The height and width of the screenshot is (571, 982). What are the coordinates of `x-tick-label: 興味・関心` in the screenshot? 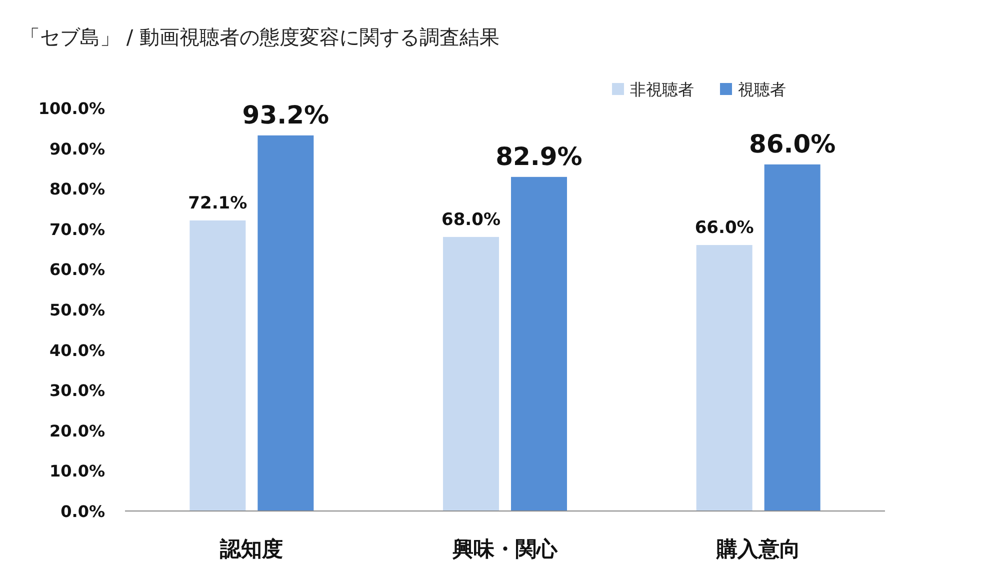 It's located at (505, 549).